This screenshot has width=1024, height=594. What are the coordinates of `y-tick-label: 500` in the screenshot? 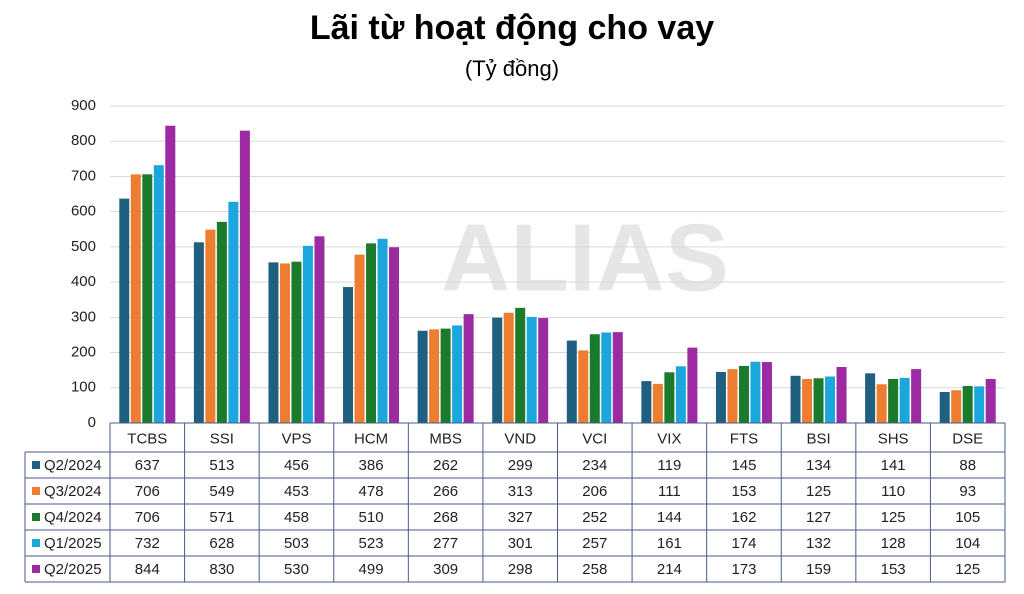 It's located at (83, 246).